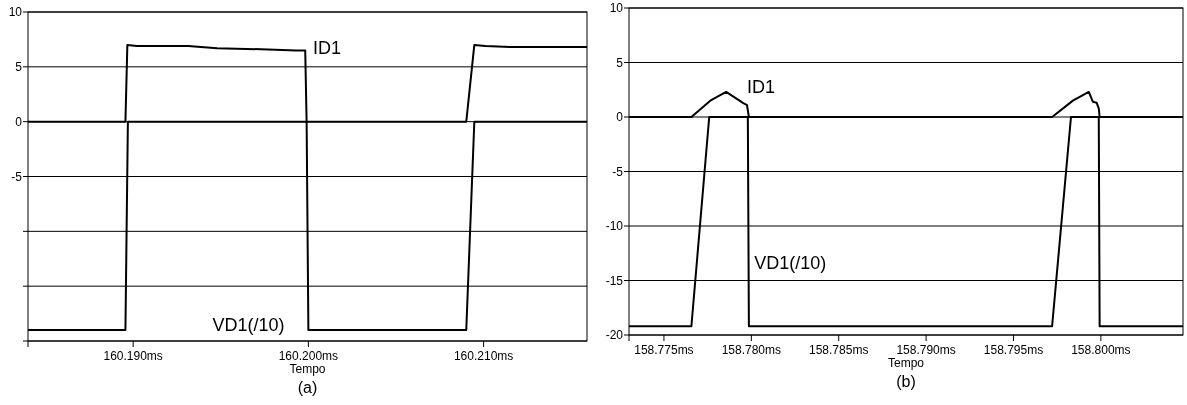 This screenshot has height=405, width=1187. What do you see at coordinates (839, 350) in the screenshot?
I see `x-tick-label: 158.785ms` at bounding box center [839, 350].